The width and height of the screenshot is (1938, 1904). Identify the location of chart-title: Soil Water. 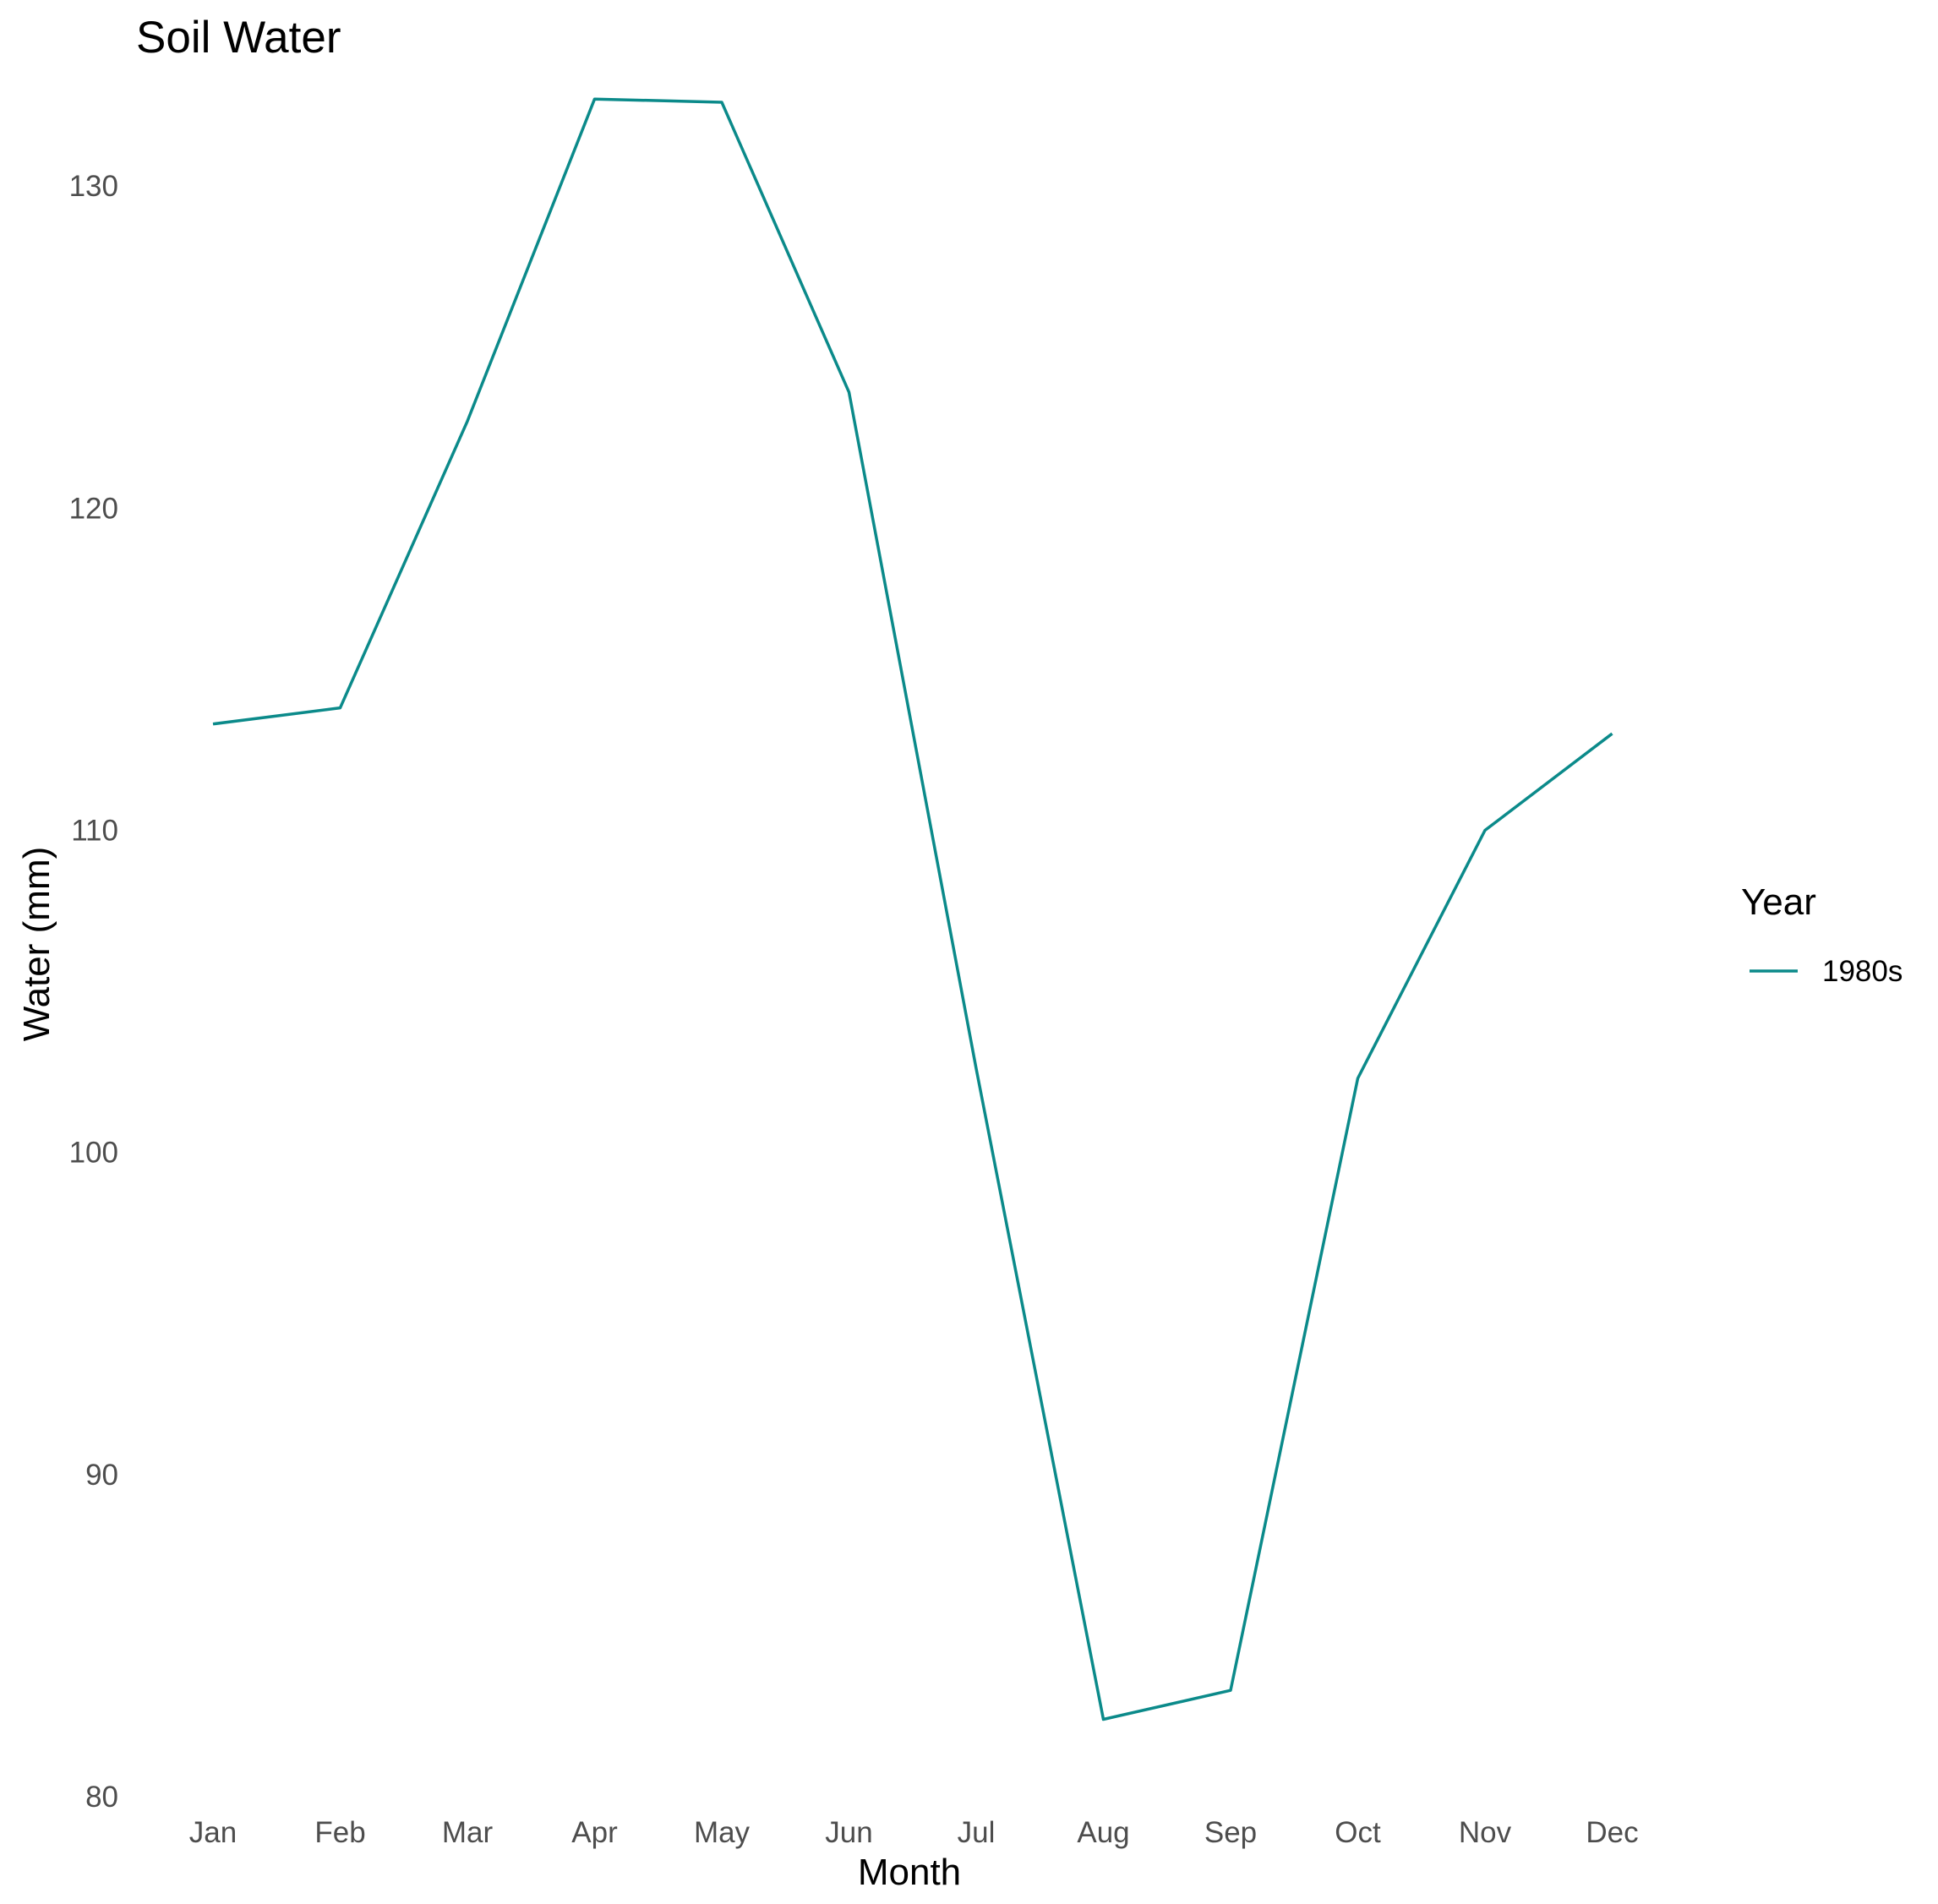
(238, 38).